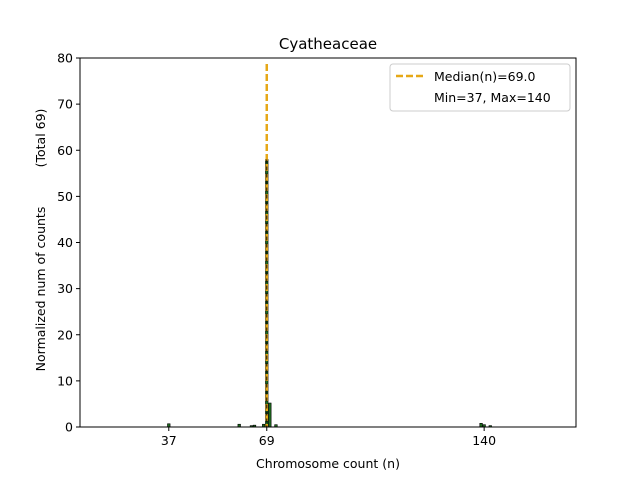  Describe the element at coordinates (65, 334) in the screenshot. I see `y-tick-label-20: 20` at that location.